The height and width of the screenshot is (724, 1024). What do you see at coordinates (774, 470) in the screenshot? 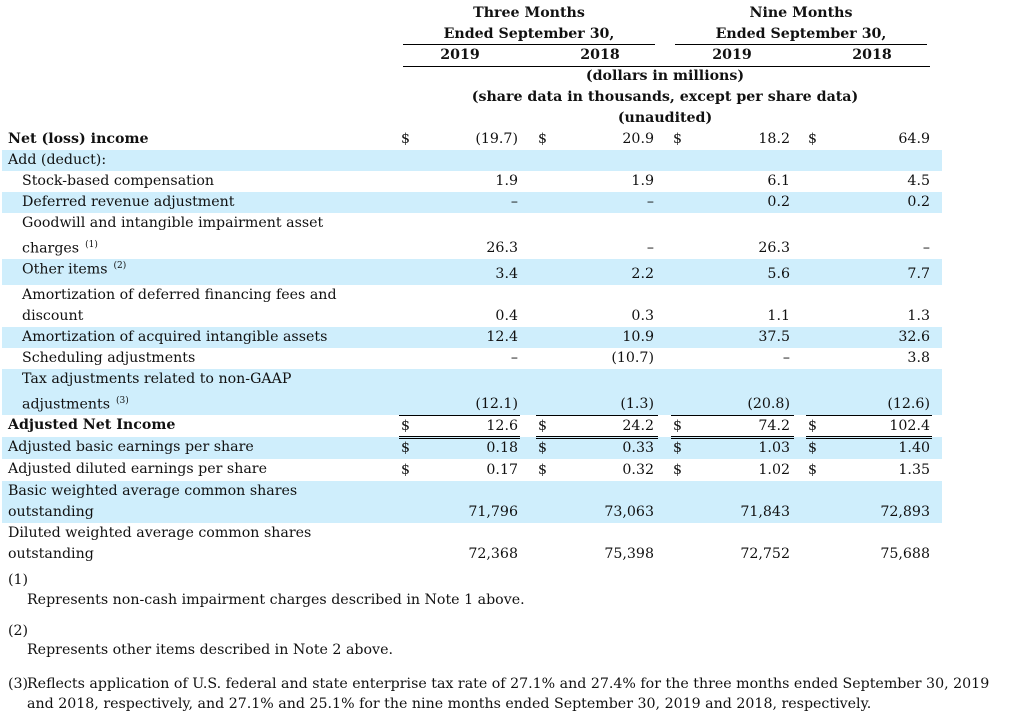
I see `value-cell: 1.02` at bounding box center [774, 470].